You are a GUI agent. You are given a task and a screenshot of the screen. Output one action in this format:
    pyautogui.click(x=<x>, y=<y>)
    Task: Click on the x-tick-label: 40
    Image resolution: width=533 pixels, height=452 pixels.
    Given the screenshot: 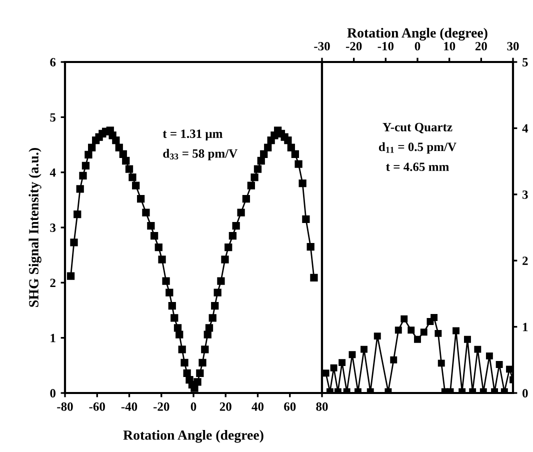 What is the action you would take?
    pyautogui.click(x=258, y=406)
    